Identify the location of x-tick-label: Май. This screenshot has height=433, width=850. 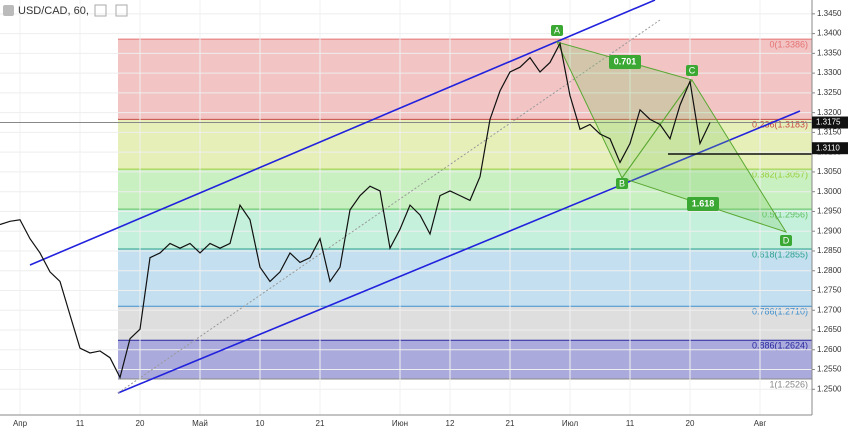
(200, 423).